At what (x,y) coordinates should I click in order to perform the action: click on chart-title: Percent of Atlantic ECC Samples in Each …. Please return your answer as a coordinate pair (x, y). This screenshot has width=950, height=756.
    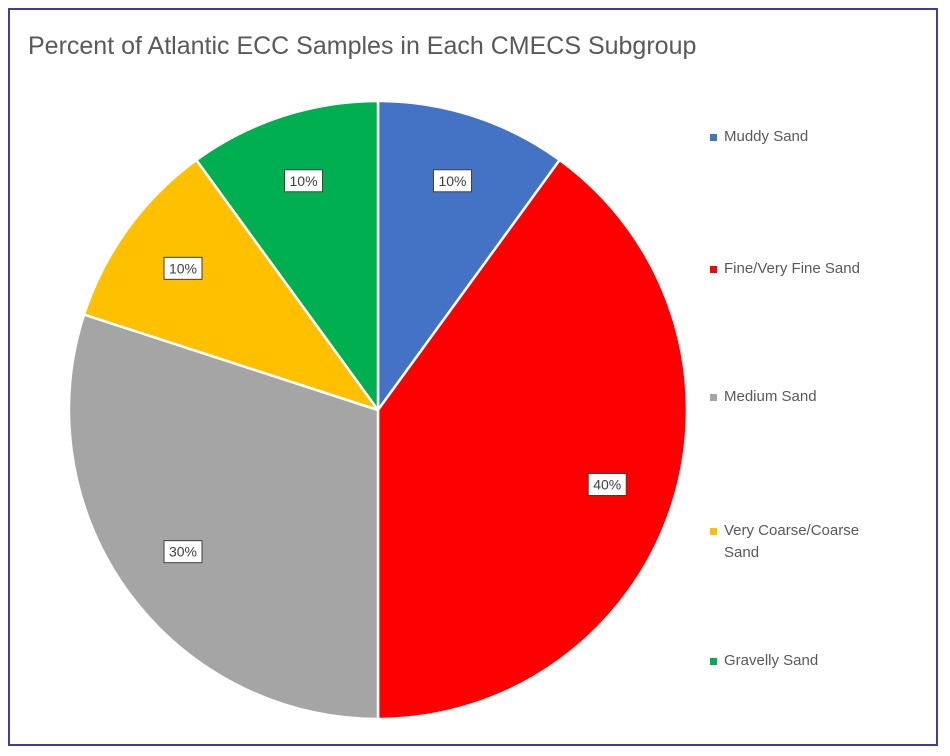
    Looking at the image, I should click on (362, 46).